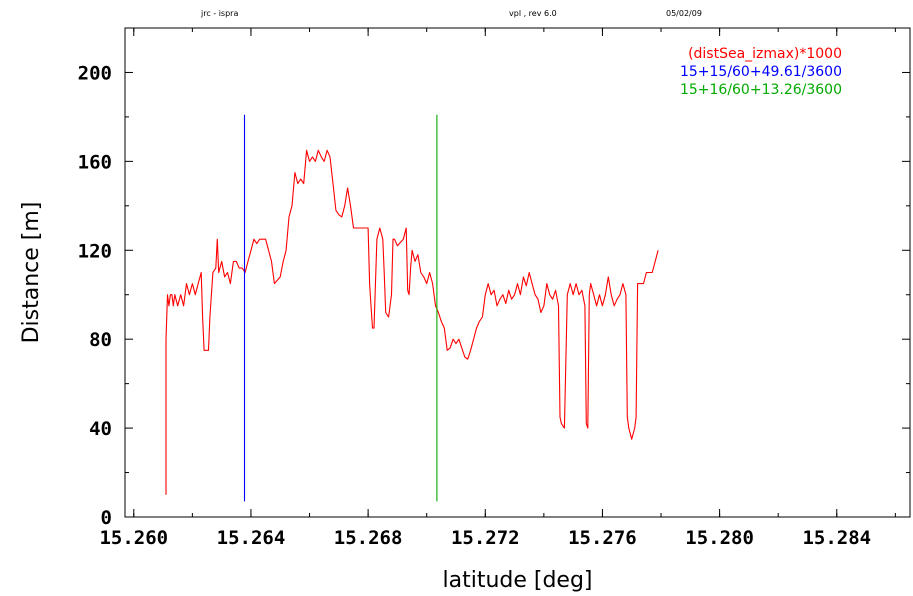  What do you see at coordinates (95, 73) in the screenshot?
I see `y-tick-label-5: 200` at bounding box center [95, 73].